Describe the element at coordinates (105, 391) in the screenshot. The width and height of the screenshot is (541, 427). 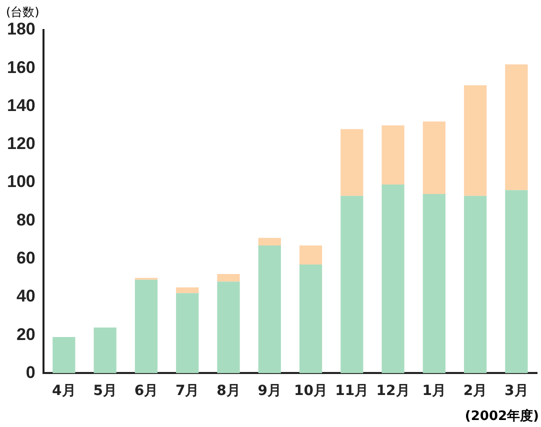
I see `x-tick-label: 5月` at that location.